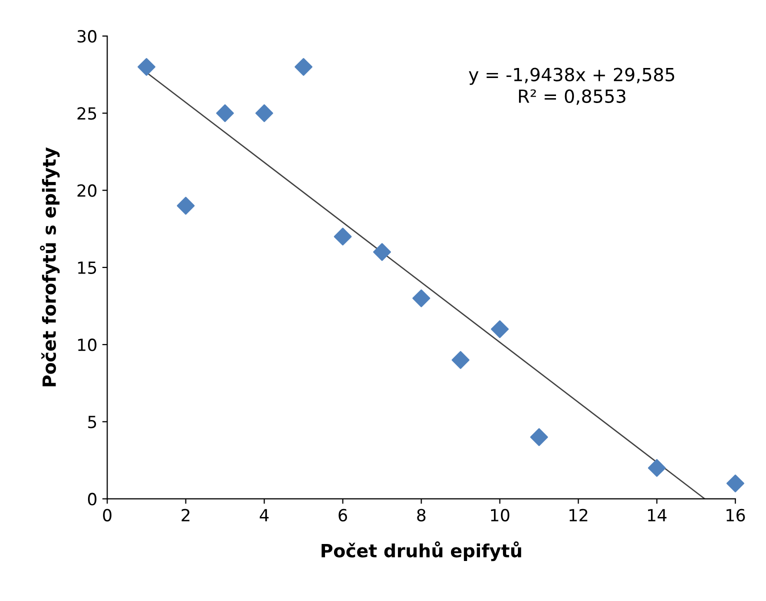 The height and width of the screenshot is (601, 766). I want to click on y-tick-label: 0, so click(92, 499).